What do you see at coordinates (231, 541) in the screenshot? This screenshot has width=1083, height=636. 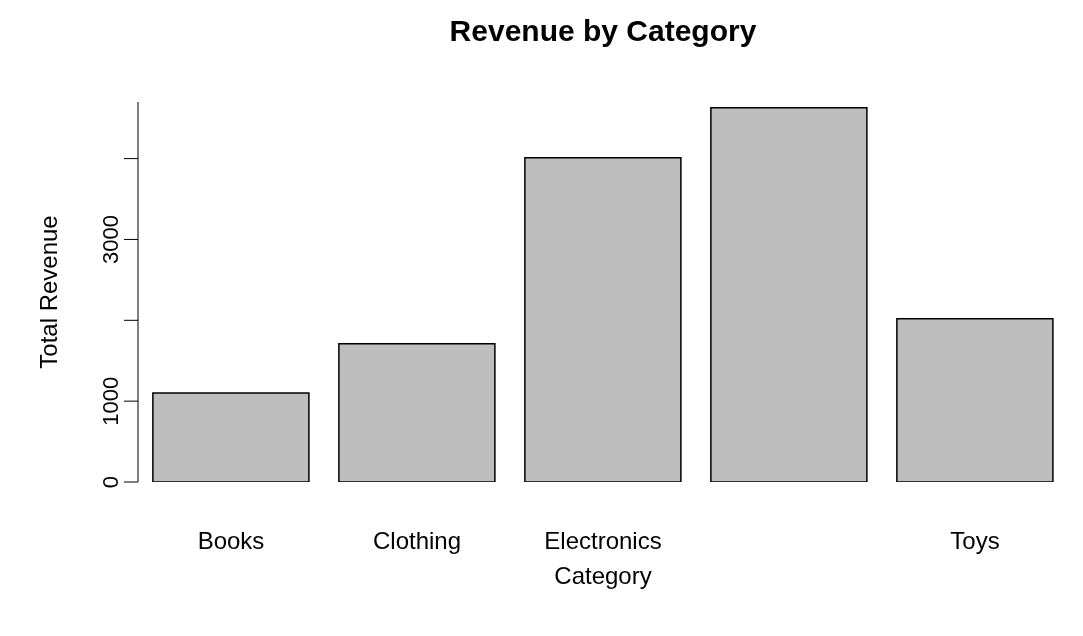 I see `x-tick-label: Books` at bounding box center [231, 541].